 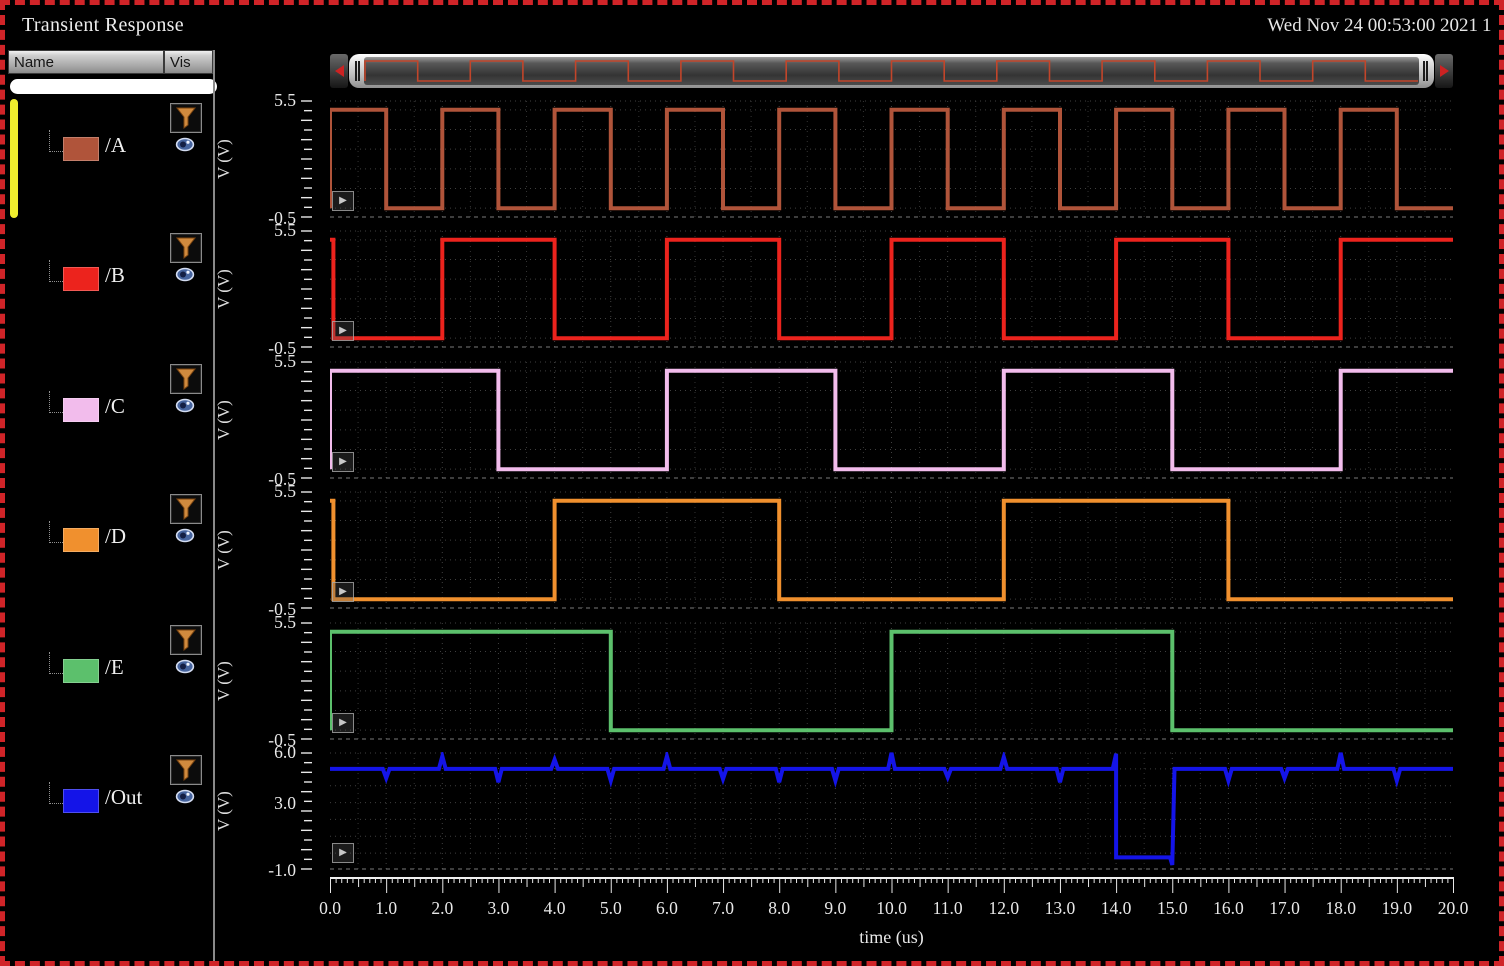 What do you see at coordinates (947, 908) in the screenshot?
I see `x-tick-label: 11.0` at bounding box center [947, 908].